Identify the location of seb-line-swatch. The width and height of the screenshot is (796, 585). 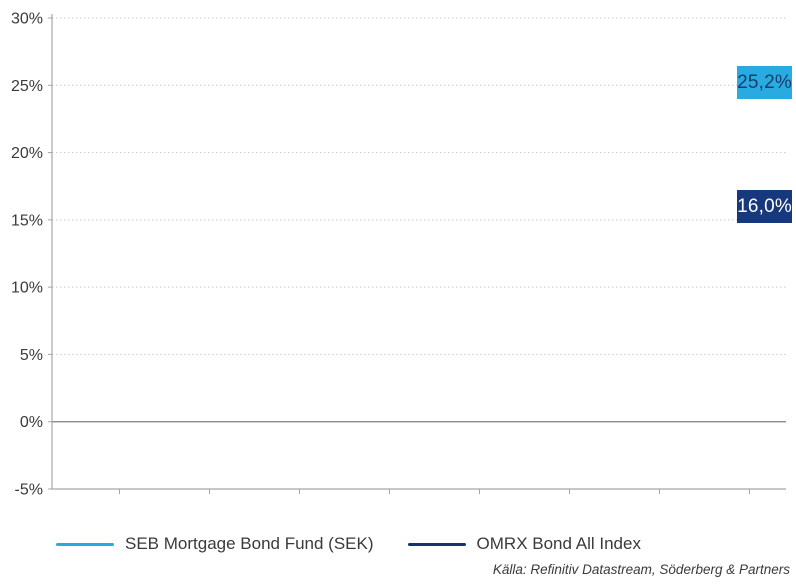
(85, 544).